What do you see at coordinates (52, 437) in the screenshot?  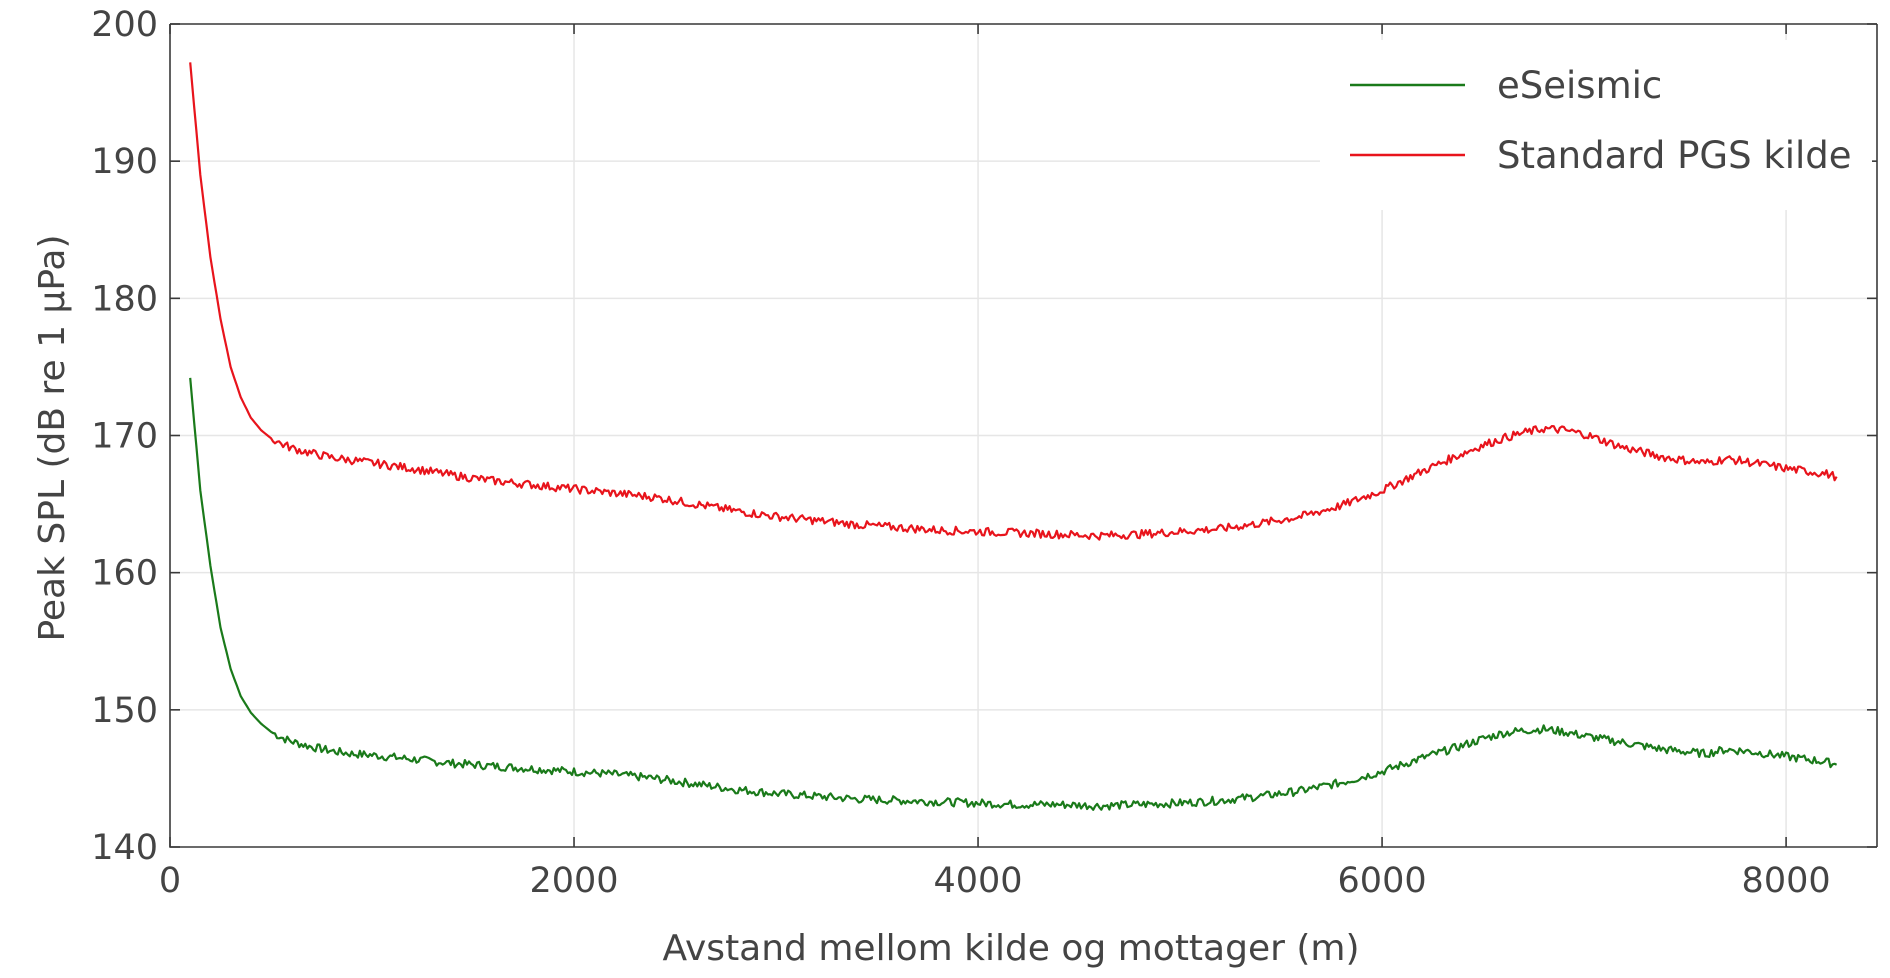 I see `y-axis-label: Peak SPL (dB re 1 µPa)` at bounding box center [52, 437].